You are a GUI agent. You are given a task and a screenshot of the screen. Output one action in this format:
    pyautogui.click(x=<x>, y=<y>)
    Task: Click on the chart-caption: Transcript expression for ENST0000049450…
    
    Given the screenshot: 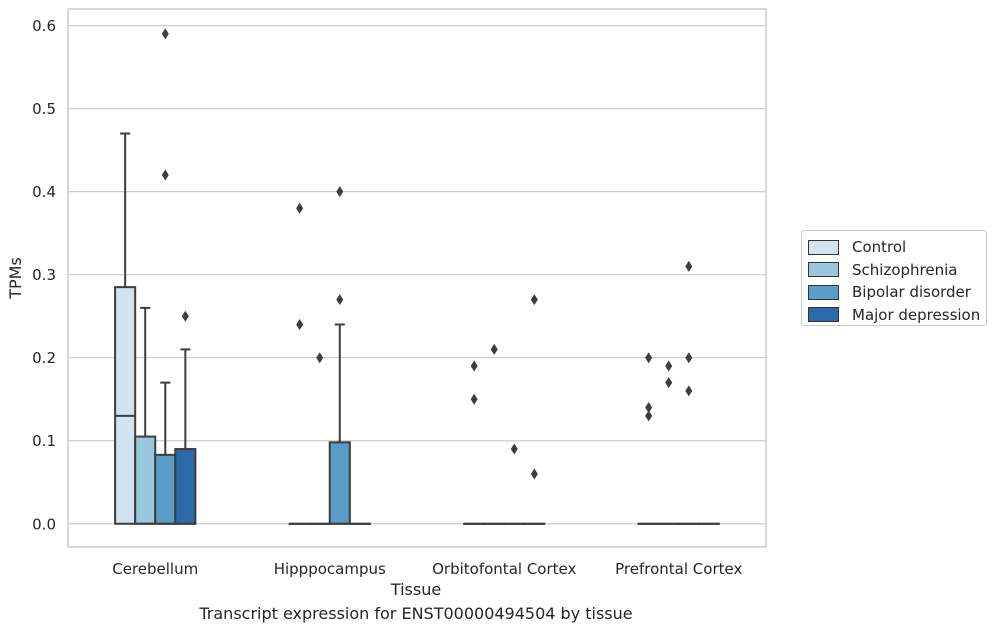 What is the action you would take?
    pyautogui.click(x=416, y=613)
    